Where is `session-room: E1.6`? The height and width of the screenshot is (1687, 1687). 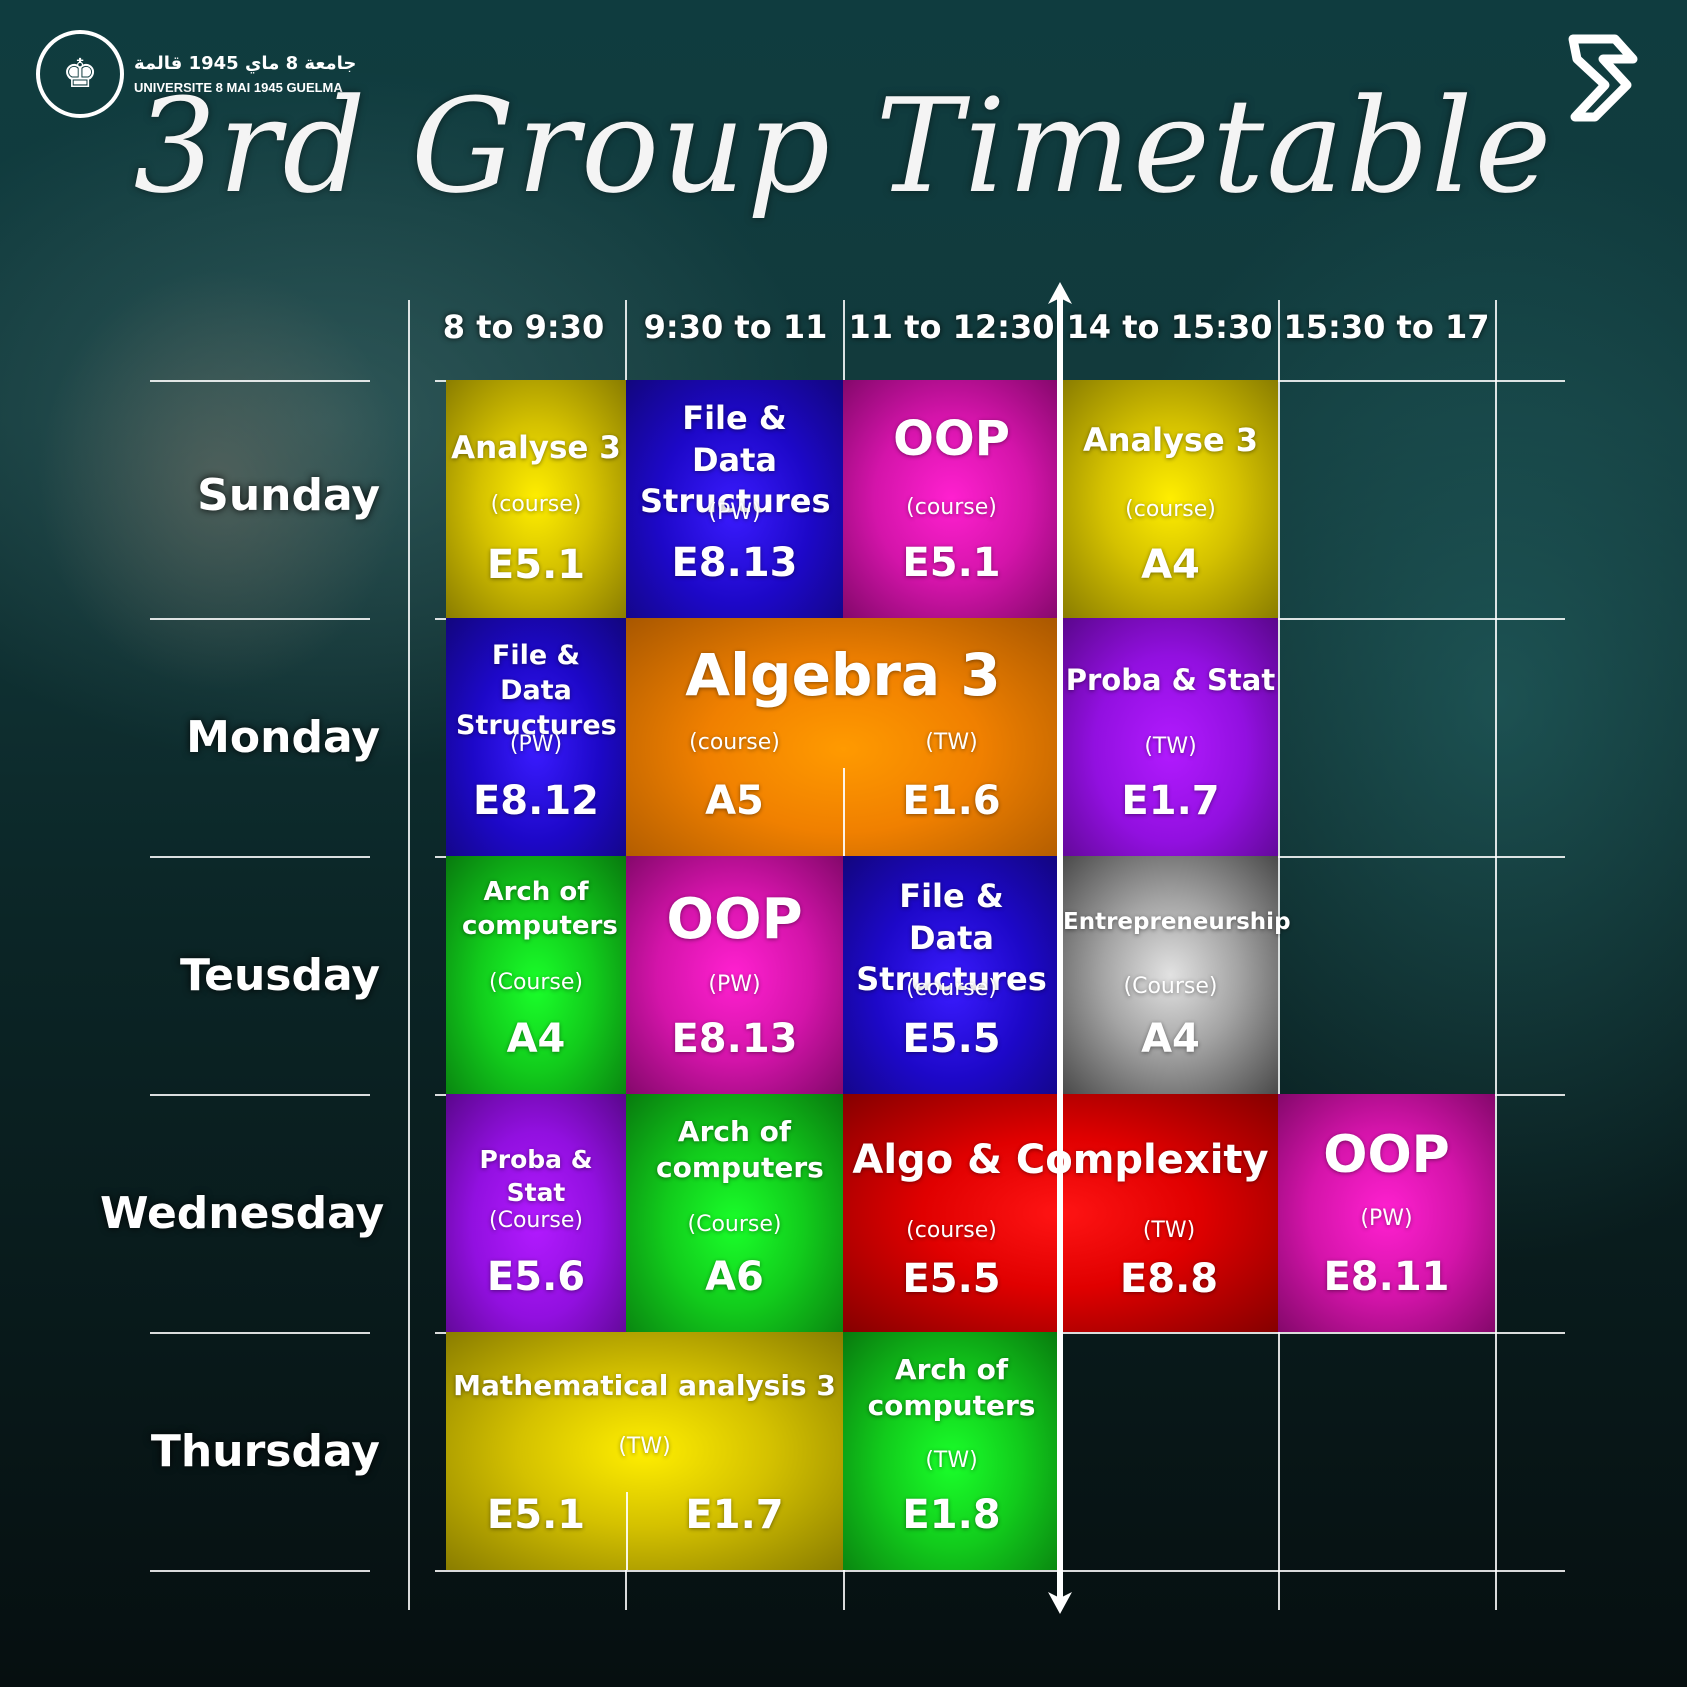
session-room: E1.6 is located at coordinates (951, 801).